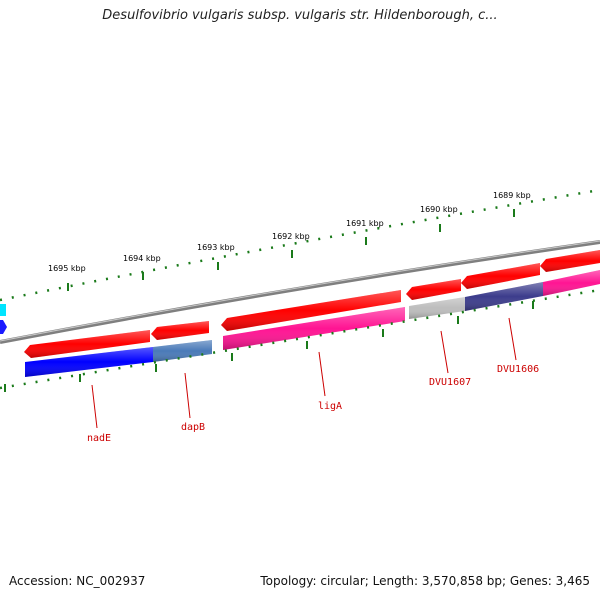 This screenshot has width=600, height=600. Describe the element at coordinates (291, 236) in the screenshot. I see `kbp-label-1692: 1692 kbp` at that location.